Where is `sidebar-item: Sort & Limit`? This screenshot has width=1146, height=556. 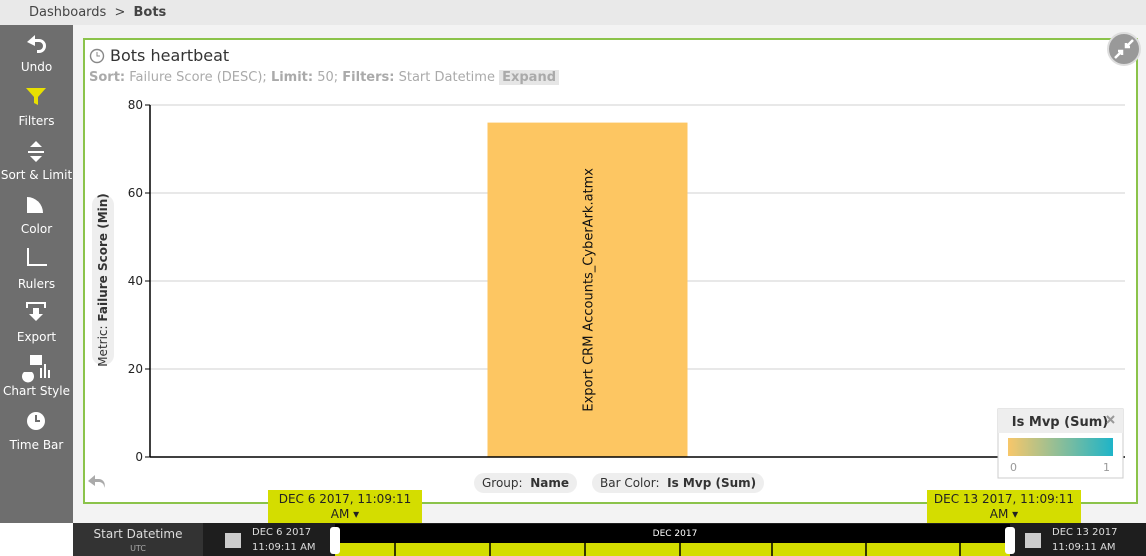
sidebar-item: Sort & Limit is located at coordinates (36, 175).